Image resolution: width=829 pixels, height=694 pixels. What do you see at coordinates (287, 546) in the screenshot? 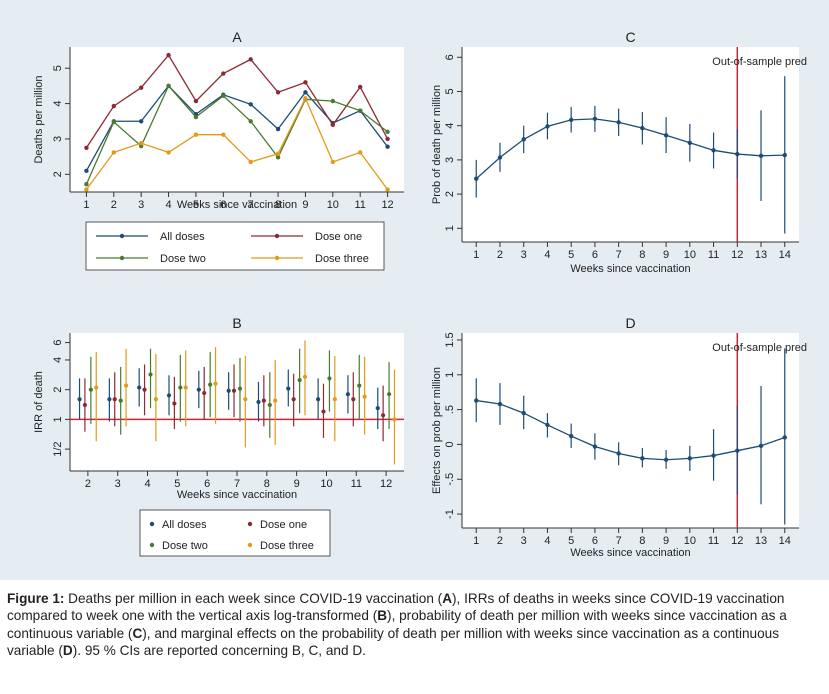
I see `legend-label-B: Dose three` at bounding box center [287, 546].